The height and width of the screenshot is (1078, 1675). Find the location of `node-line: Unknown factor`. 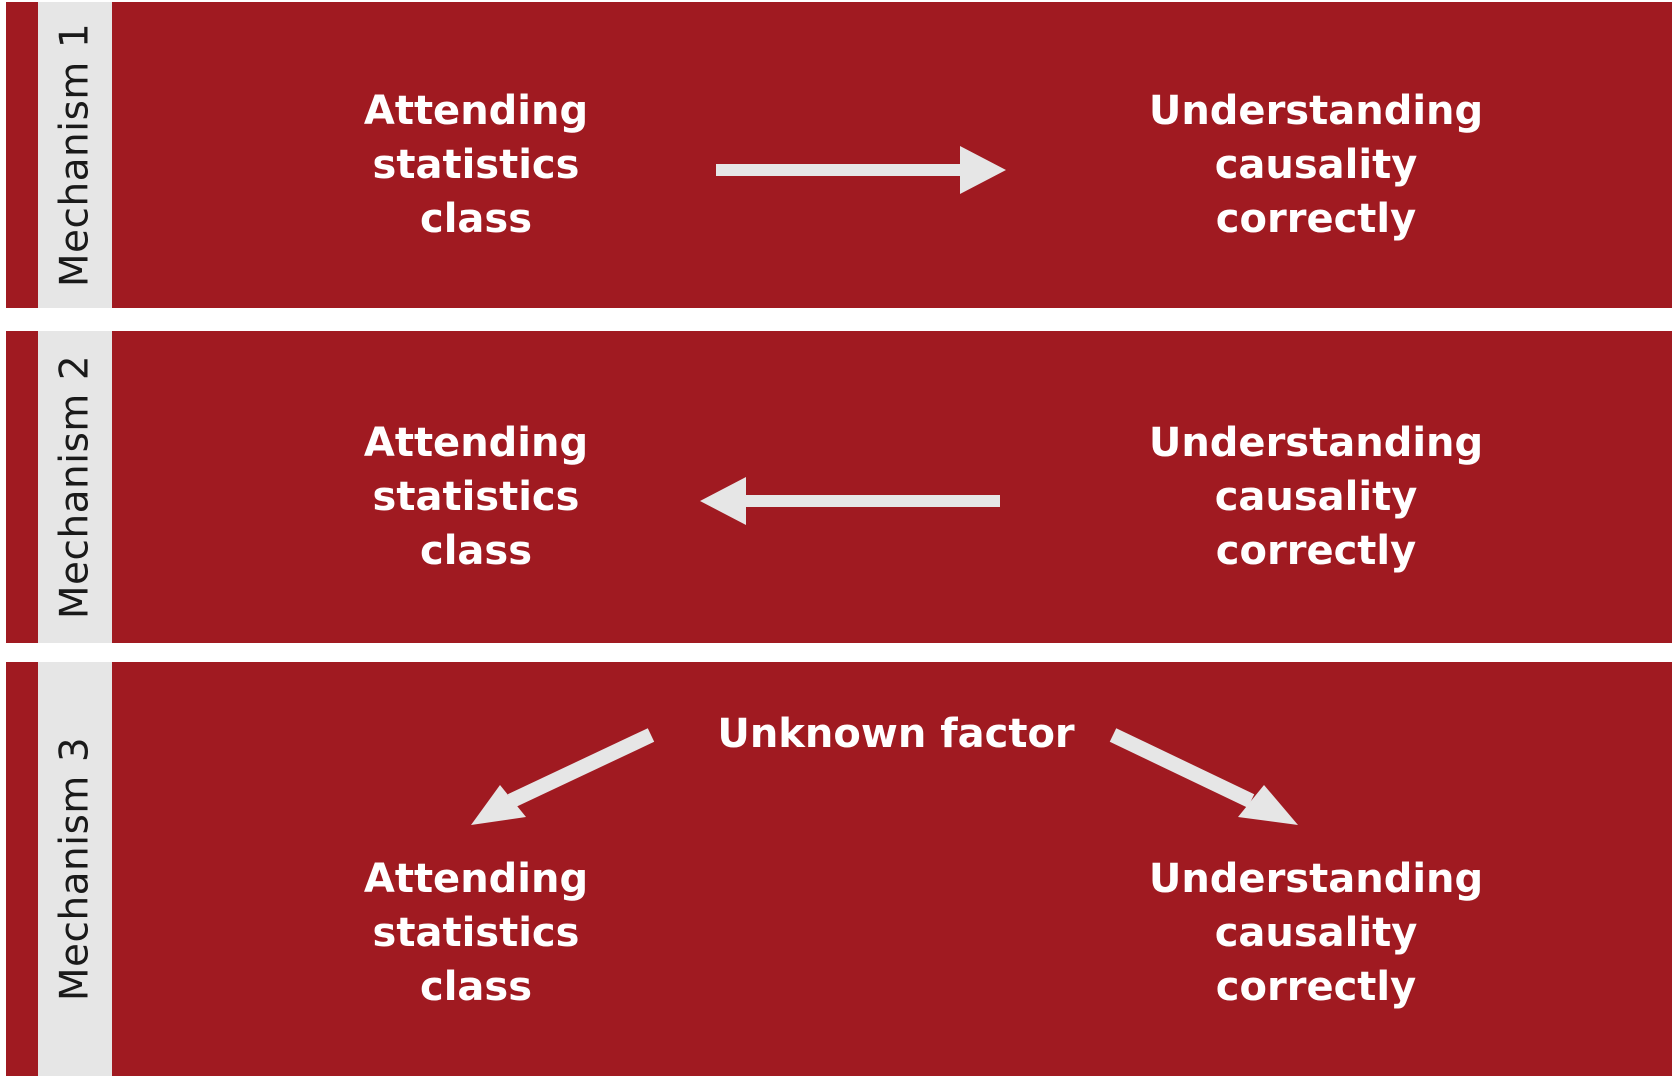

node-line: Unknown factor is located at coordinates (896, 734).